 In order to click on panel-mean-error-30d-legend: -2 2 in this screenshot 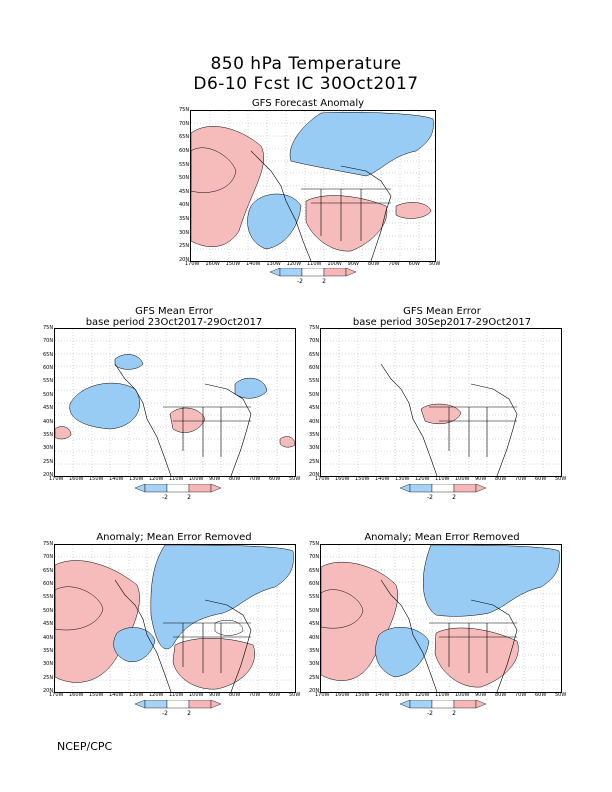, I will do `click(443, 492)`.